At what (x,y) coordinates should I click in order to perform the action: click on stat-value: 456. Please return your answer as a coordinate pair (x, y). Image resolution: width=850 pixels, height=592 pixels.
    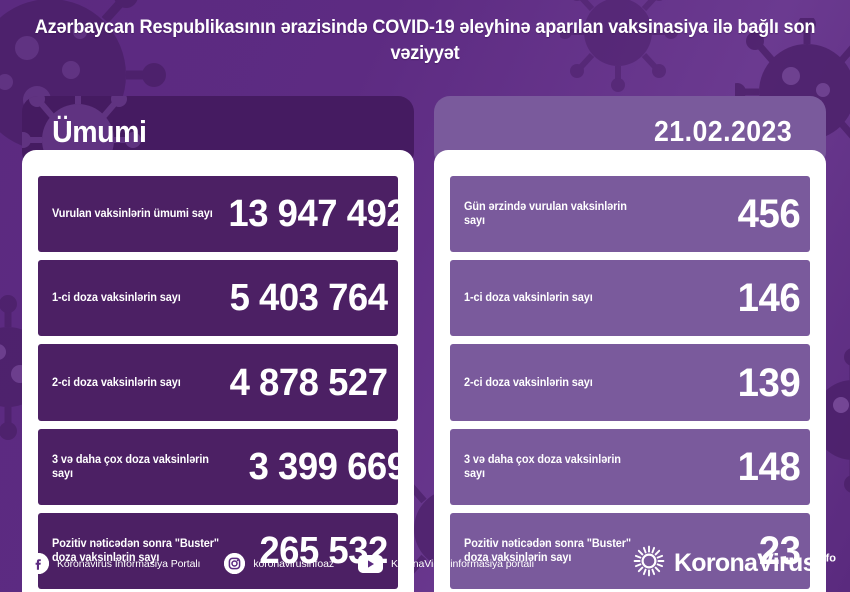
    Looking at the image, I should click on (768, 214).